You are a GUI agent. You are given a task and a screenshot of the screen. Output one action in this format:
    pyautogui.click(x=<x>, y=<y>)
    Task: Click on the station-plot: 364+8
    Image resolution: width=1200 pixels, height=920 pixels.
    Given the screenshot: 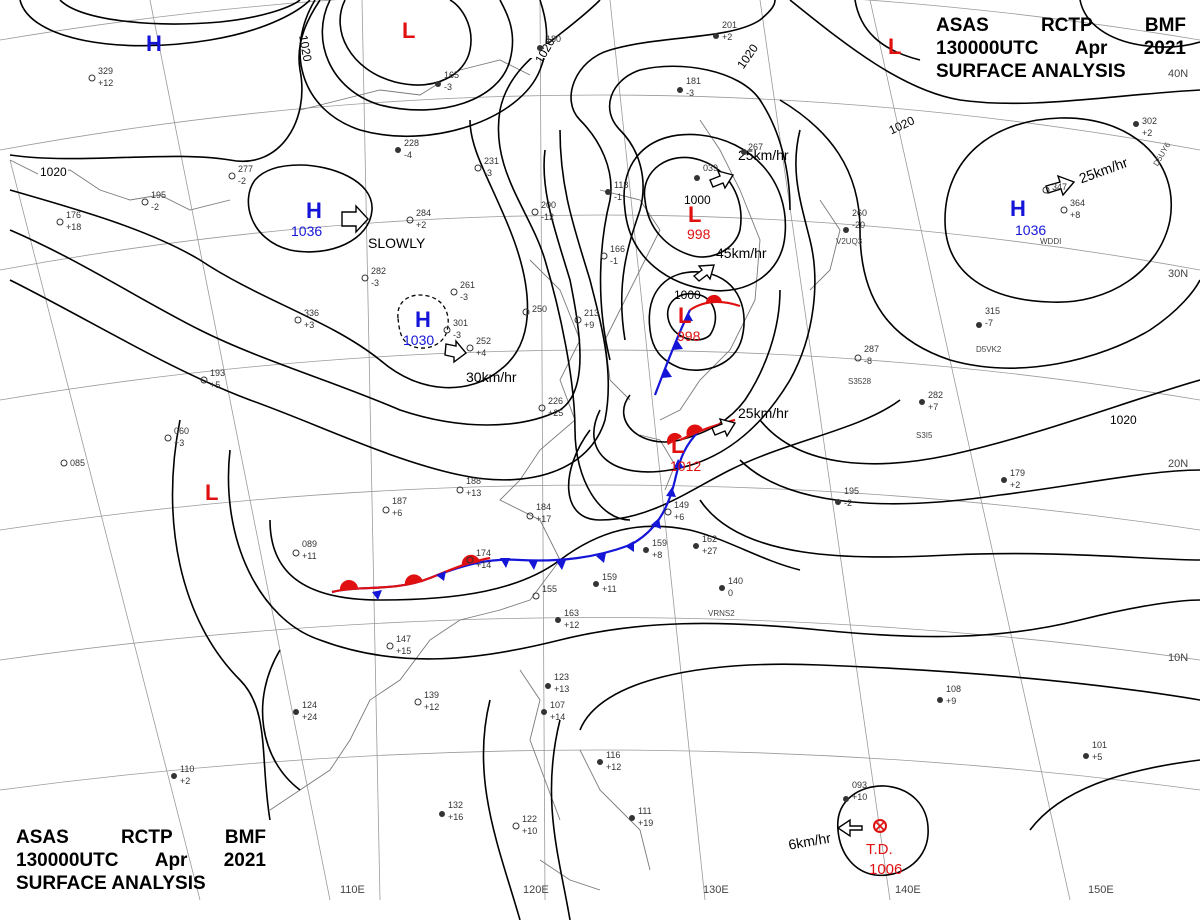 What is the action you would take?
    pyautogui.click(x=1072, y=209)
    